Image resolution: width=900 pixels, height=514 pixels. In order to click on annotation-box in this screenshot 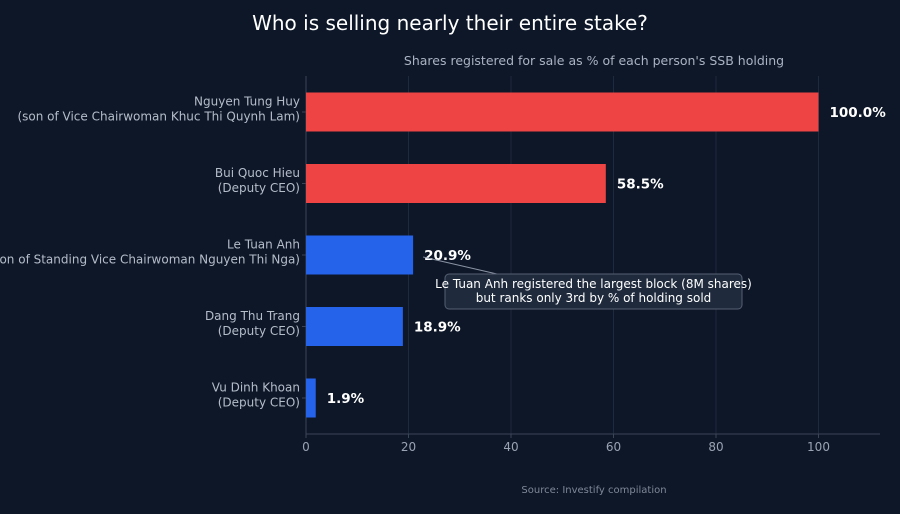, I will do `click(593, 291)`.